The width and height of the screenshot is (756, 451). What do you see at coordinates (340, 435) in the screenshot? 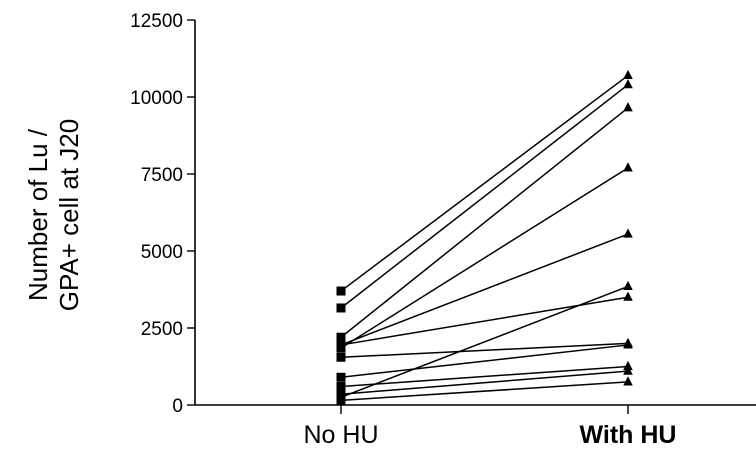
I see `x-category-label: No HU` at bounding box center [340, 435].